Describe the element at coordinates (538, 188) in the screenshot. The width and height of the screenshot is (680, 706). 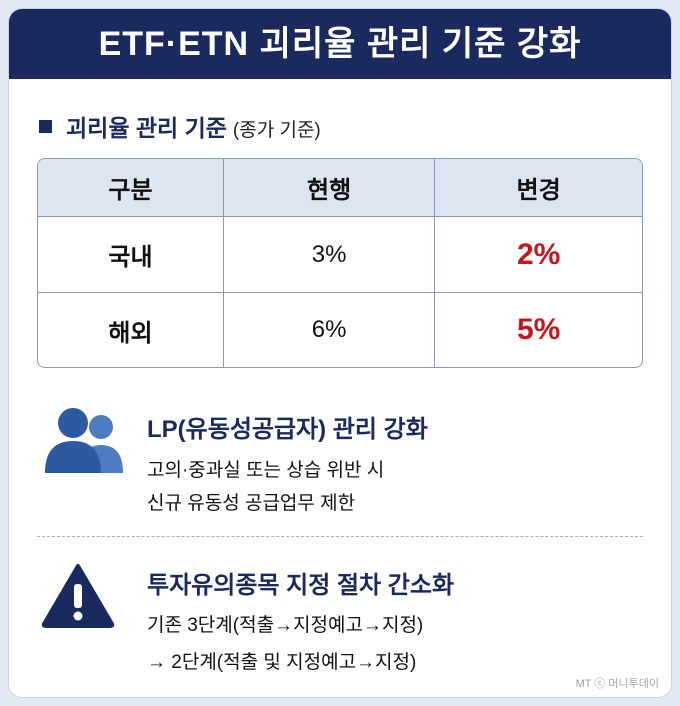
I see `header-cell: 변경` at that location.